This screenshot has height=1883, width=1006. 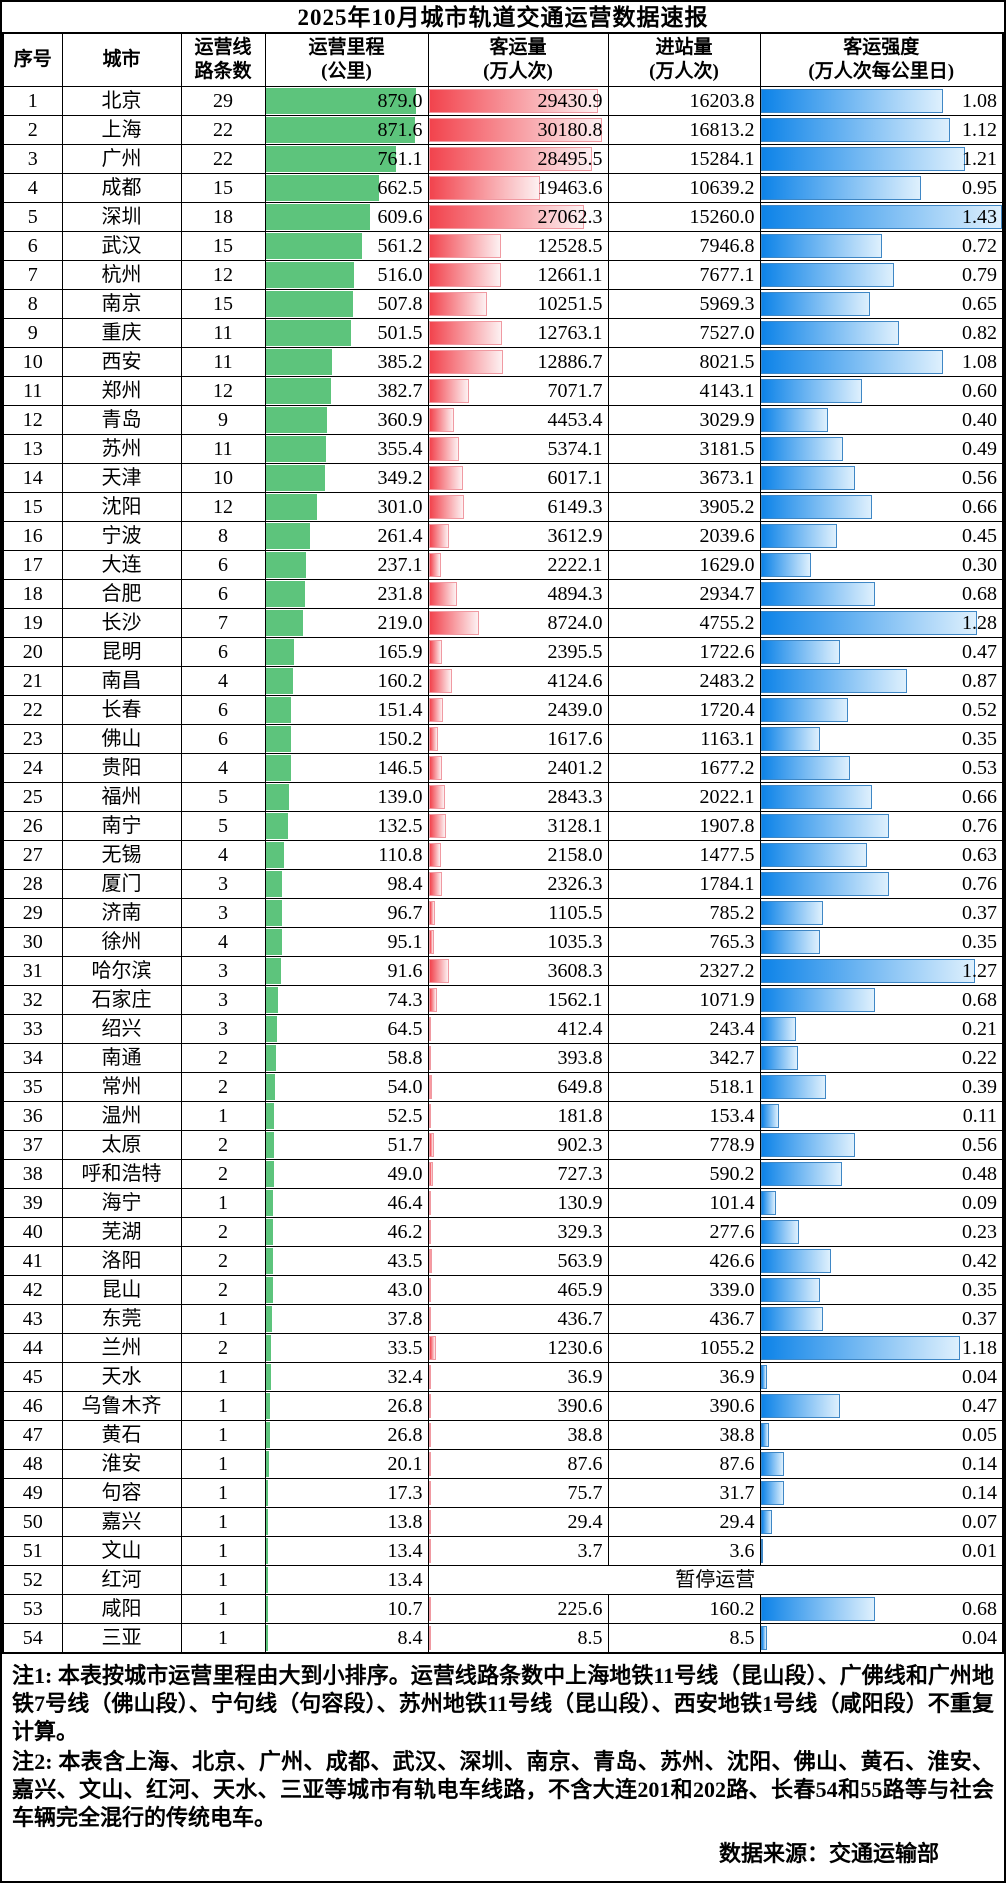 What do you see at coordinates (518, 826) in the screenshot?
I see `volume-cell: 3128.1` at bounding box center [518, 826].